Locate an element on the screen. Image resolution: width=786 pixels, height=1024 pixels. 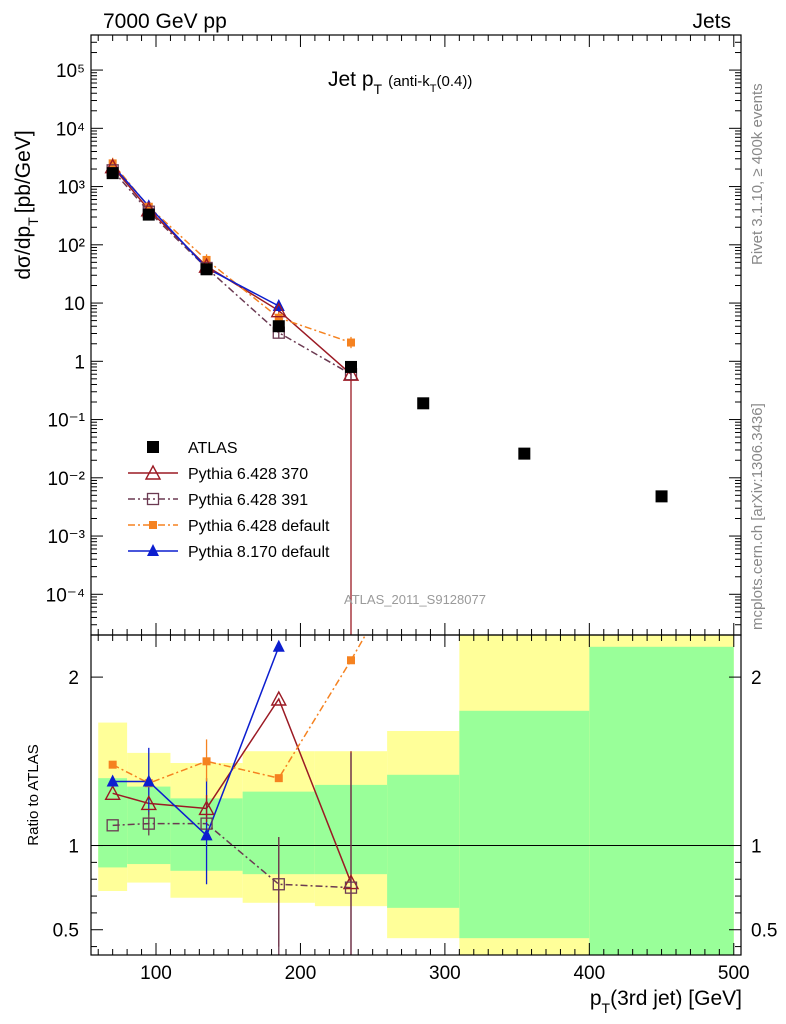
x-tick-label: 300 is located at coordinates (445, 973).